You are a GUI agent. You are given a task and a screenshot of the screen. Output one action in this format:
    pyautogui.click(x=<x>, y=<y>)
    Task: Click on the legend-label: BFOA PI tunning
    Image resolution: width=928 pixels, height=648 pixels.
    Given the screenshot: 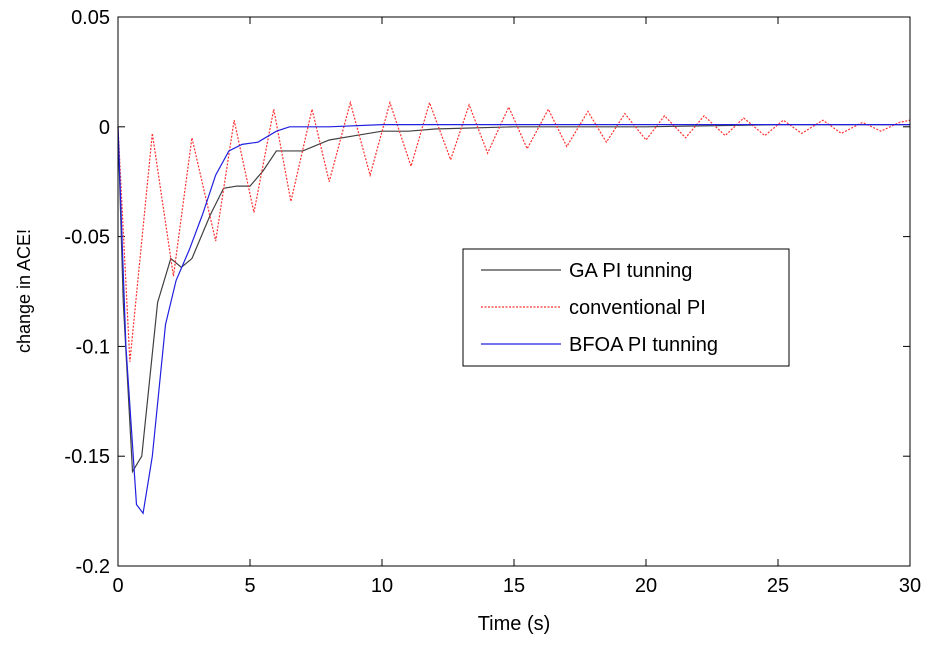 What is the action you would take?
    pyautogui.click(x=643, y=345)
    